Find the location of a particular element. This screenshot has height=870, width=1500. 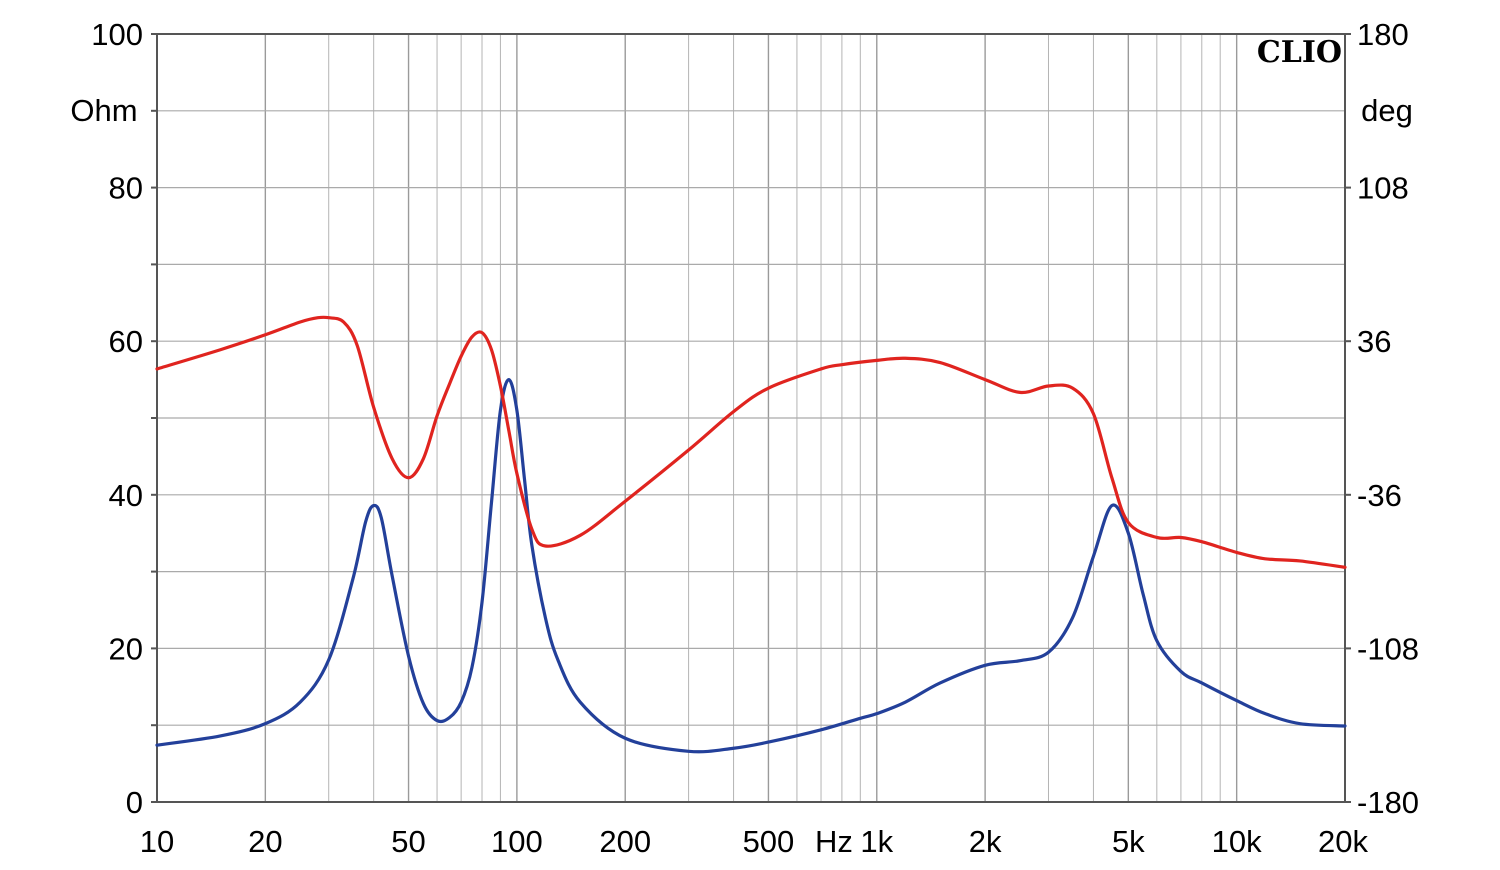

x-tick-label: 2k is located at coordinates (985, 841).